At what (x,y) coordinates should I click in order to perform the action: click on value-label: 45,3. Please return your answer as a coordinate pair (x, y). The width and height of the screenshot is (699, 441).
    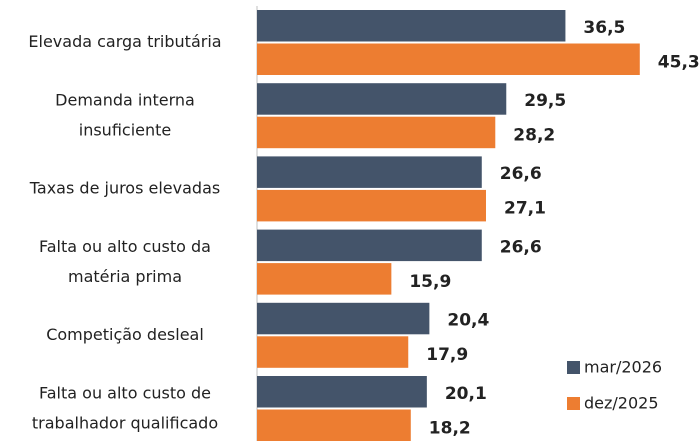
    Looking at the image, I should click on (678, 62).